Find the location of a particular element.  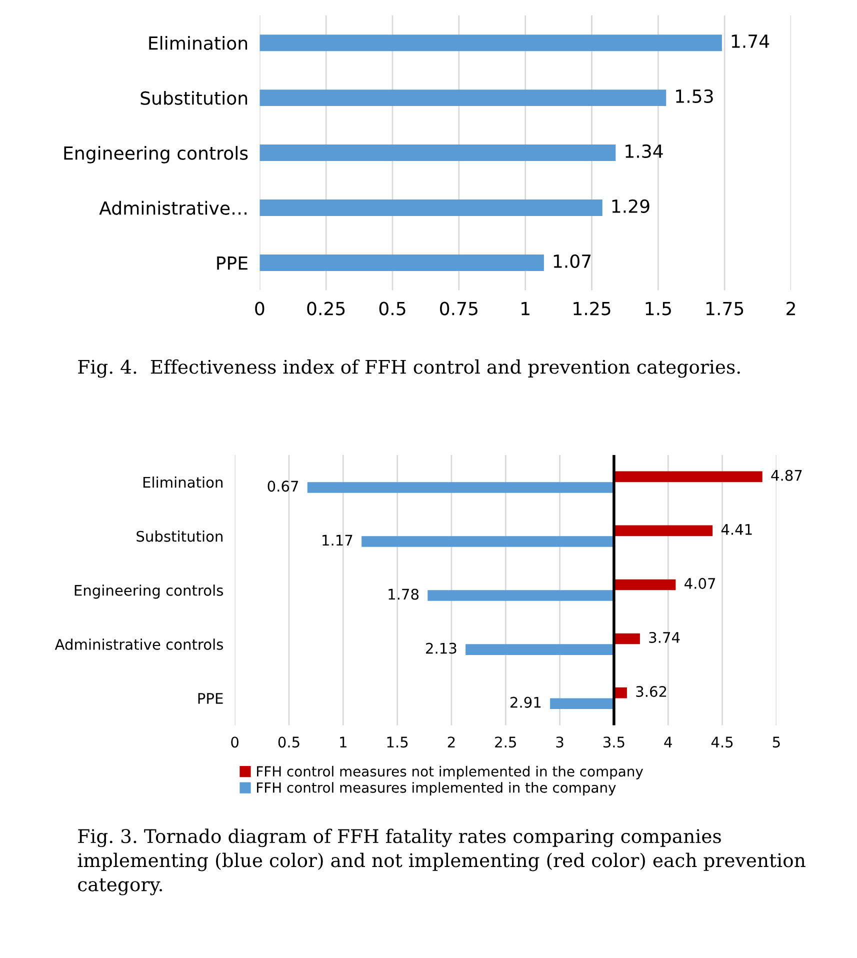

x-tick-label: 3 is located at coordinates (560, 742).